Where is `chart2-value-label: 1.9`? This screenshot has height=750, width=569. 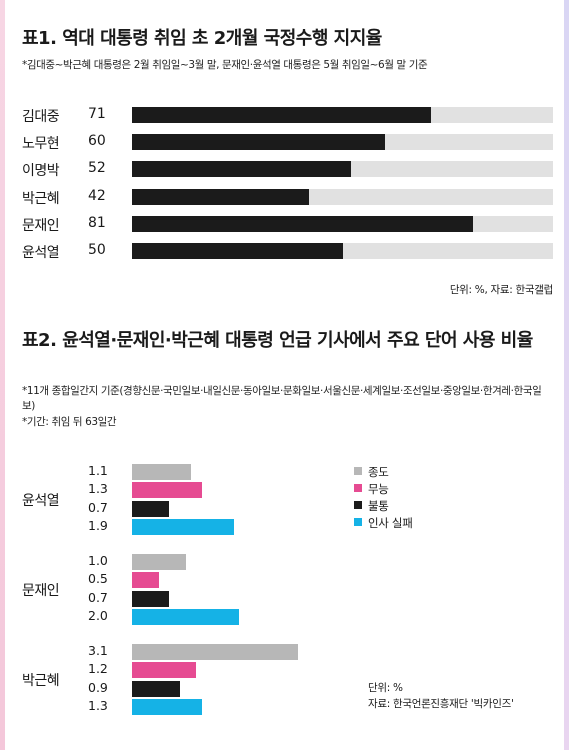 chart2-value-label: 1.9 is located at coordinates (98, 525).